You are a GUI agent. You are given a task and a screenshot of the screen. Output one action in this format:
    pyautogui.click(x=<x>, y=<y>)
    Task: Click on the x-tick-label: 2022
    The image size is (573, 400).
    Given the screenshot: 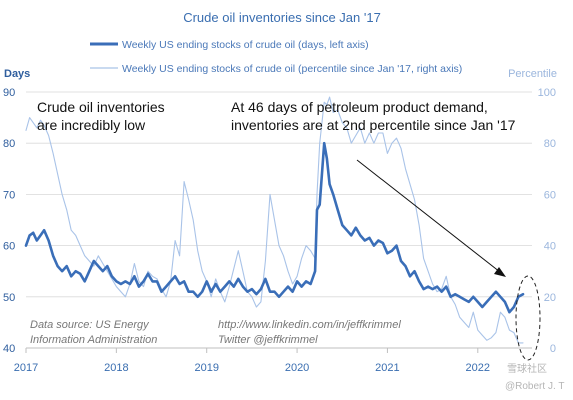 What is the action you would take?
    pyautogui.click(x=478, y=368)
    